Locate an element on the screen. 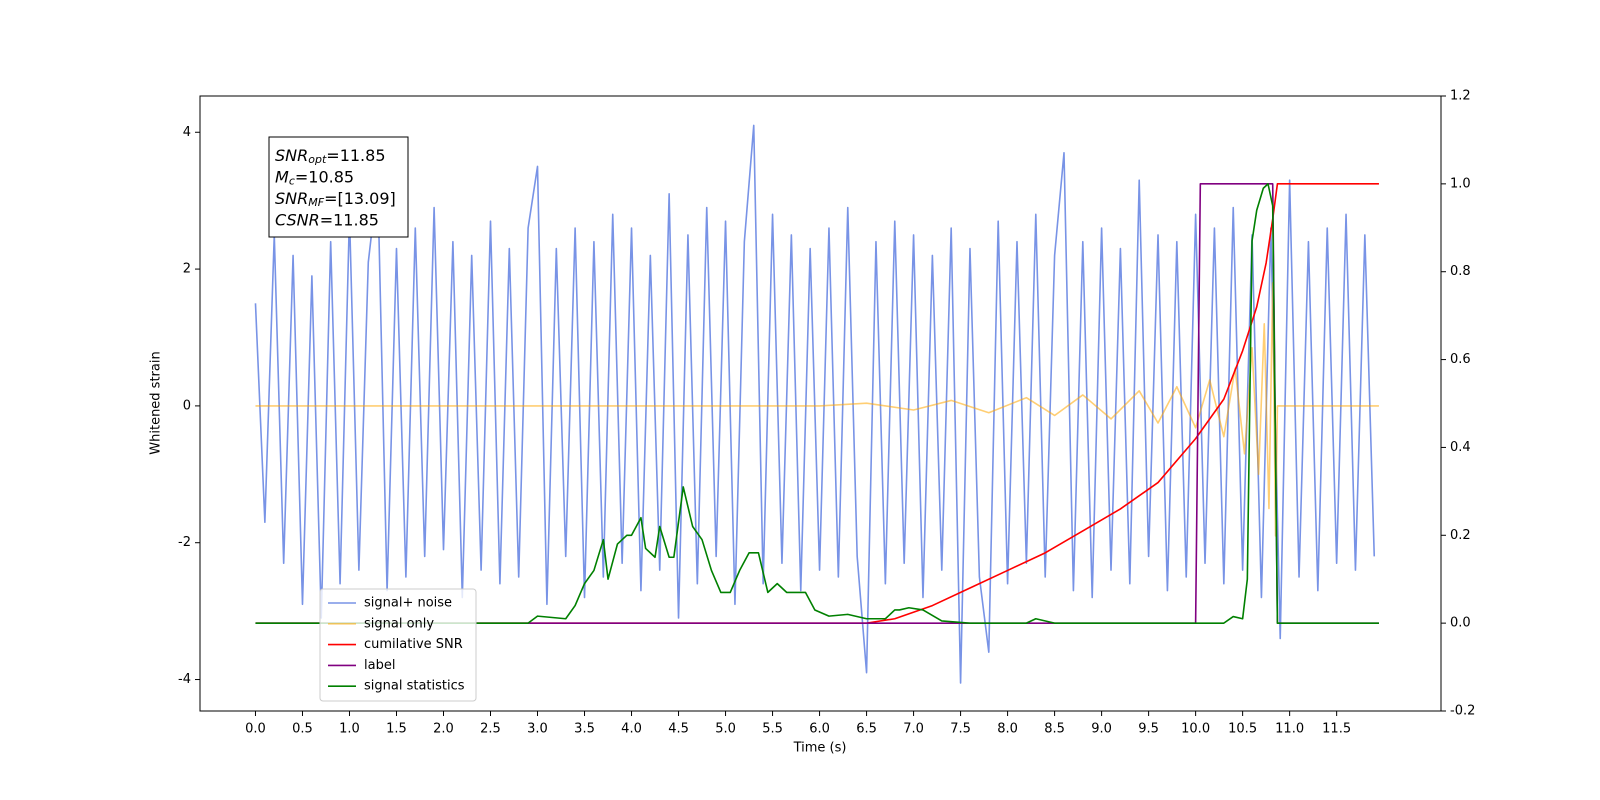 The image size is (1600, 800). annotation-text: =[13.09] is located at coordinates (360, 198).